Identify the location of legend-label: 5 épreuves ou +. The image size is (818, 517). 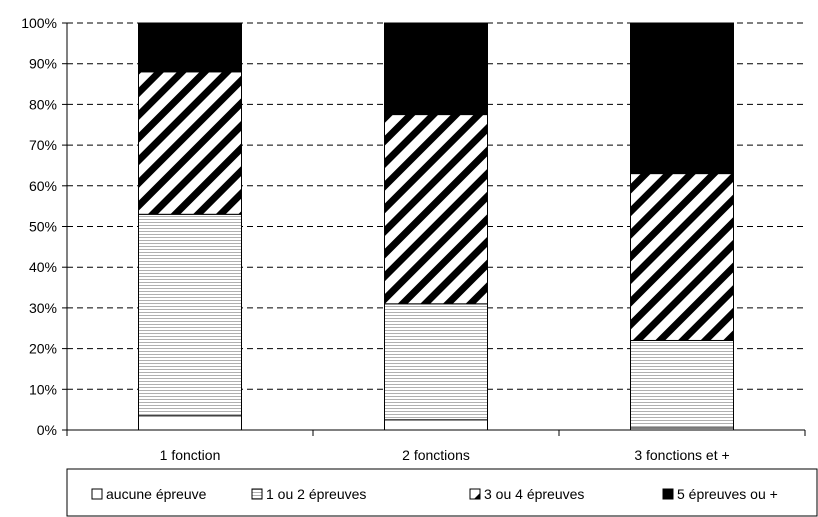
(727, 494).